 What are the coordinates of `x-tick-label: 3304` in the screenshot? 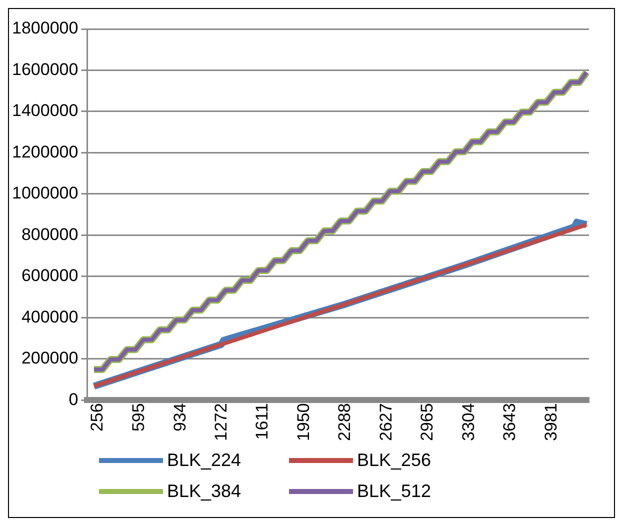 It's located at (468, 422).